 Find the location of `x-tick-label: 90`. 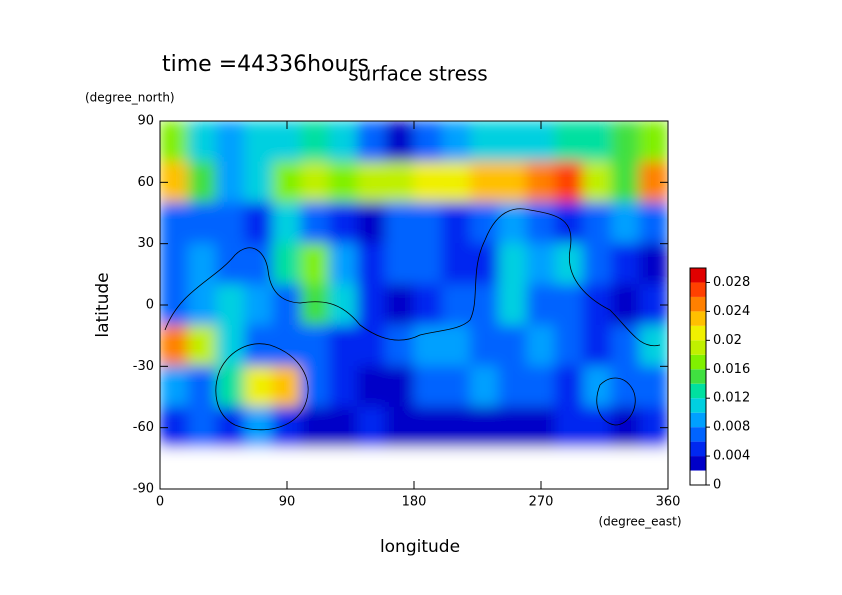

x-tick-label: 90 is located at coordinates (287, 502).